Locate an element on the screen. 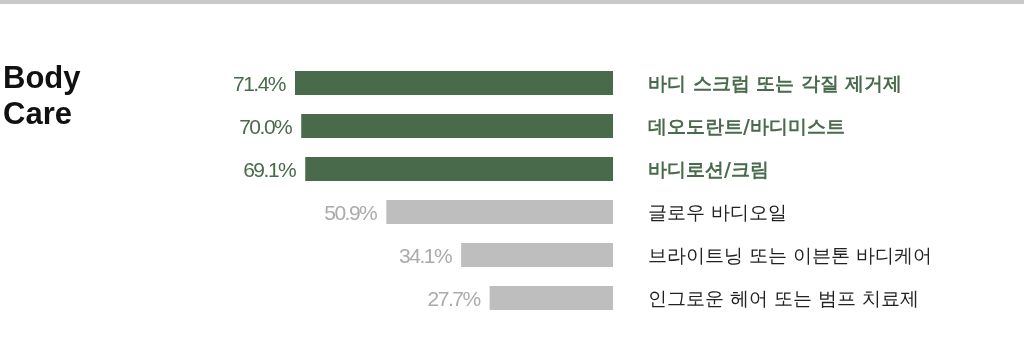  y-tick-label: 데오도란트/바디미스트 is located at coordinates (746, 126).